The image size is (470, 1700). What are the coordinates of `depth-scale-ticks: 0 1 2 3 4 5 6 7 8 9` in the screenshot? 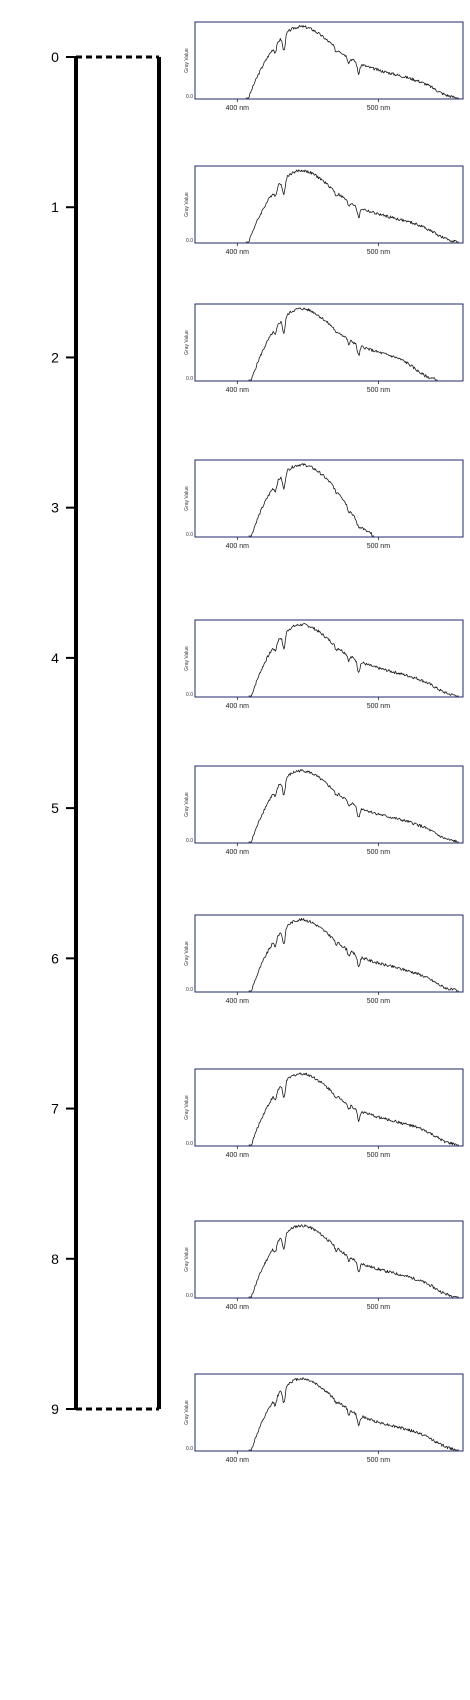 It's located at (63, 733).